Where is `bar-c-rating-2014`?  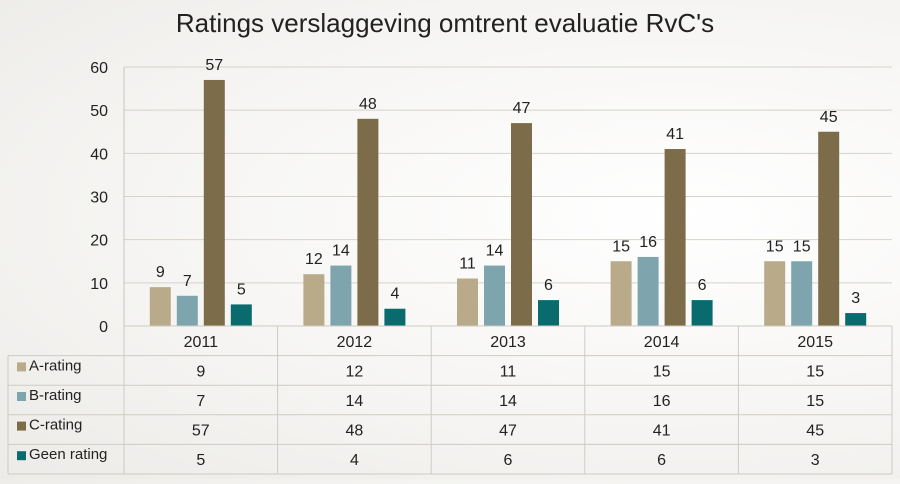 bar-c-rating-2014 is located at coordinates (675, 237).